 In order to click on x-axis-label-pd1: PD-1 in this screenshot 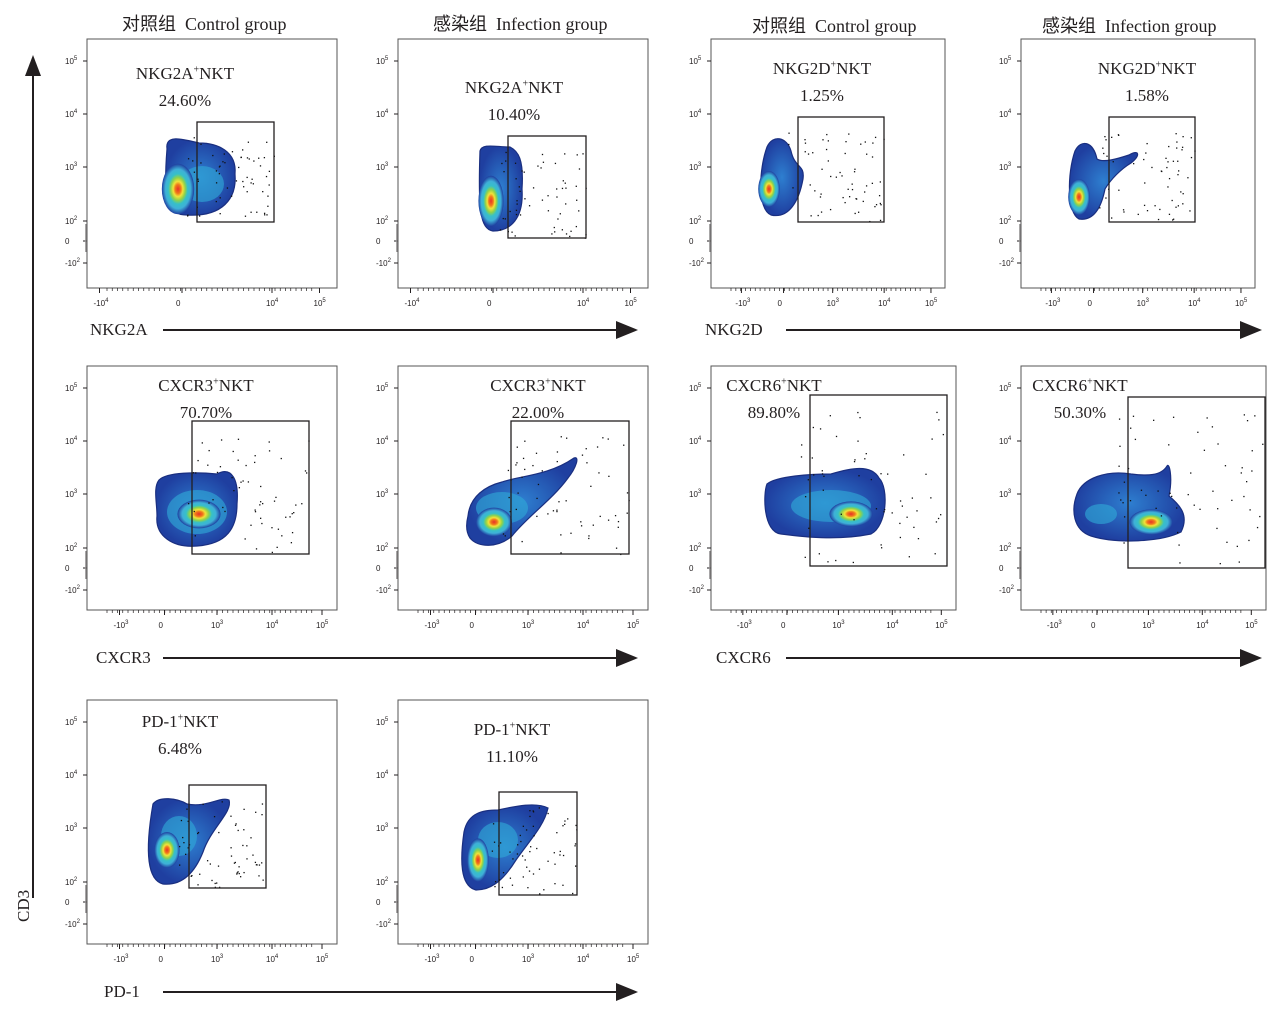, I will do `click(122, 991)`.